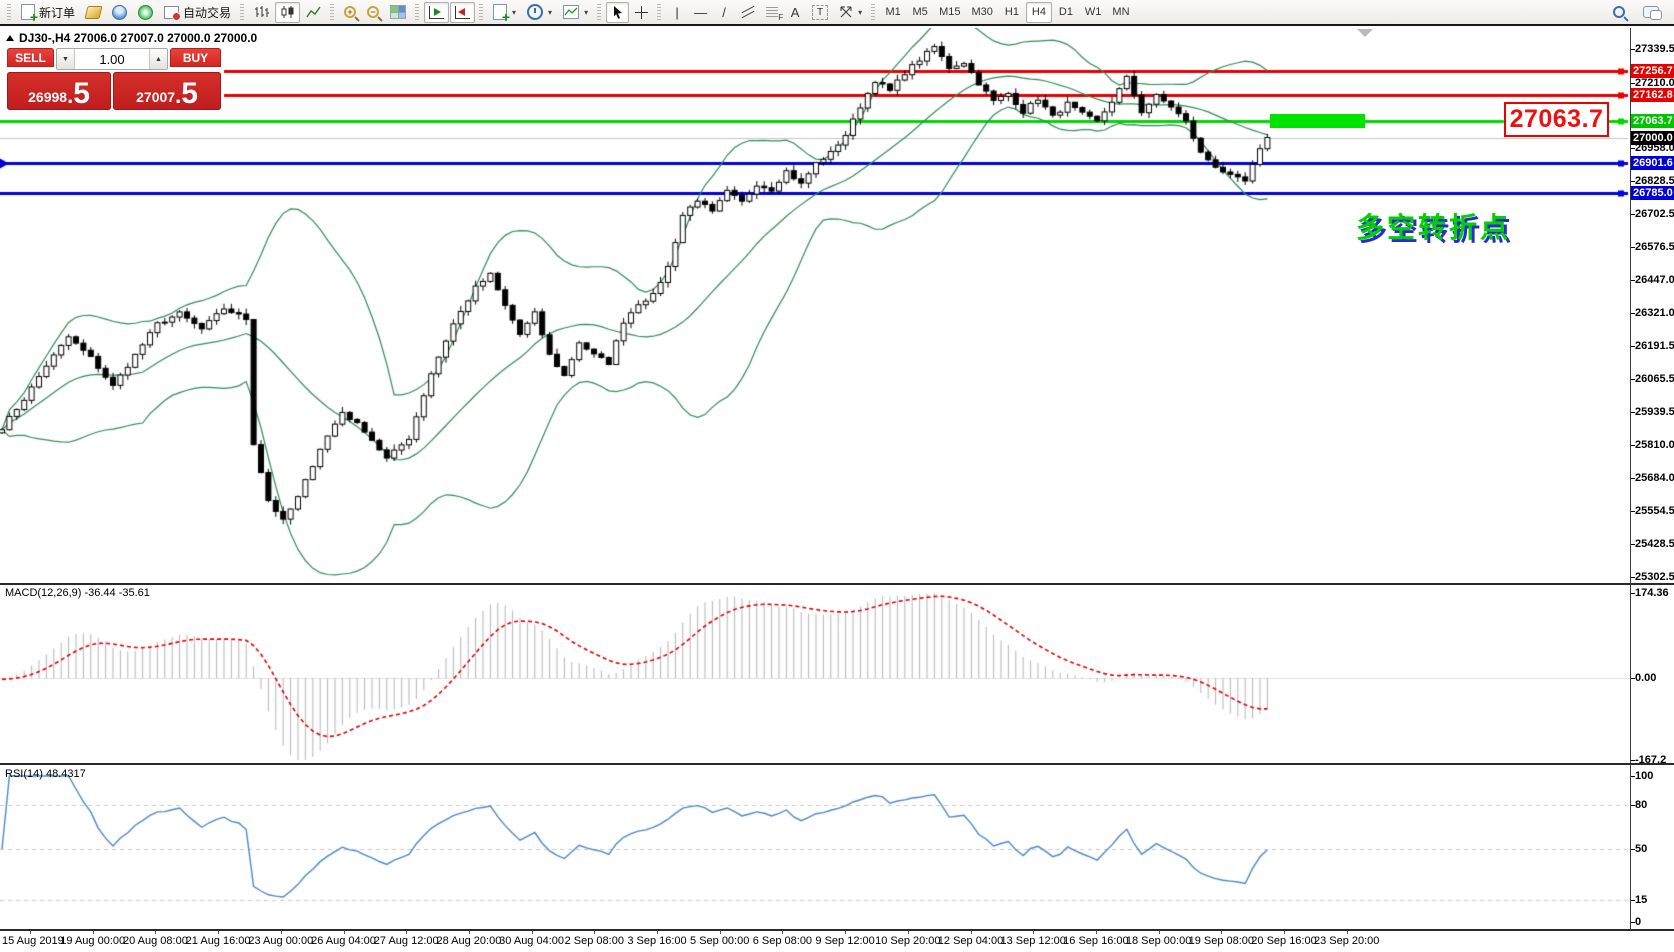  Describe the element at coordinates (30, 59) in the screenshot. I see `sell-button: SELL` at that location.